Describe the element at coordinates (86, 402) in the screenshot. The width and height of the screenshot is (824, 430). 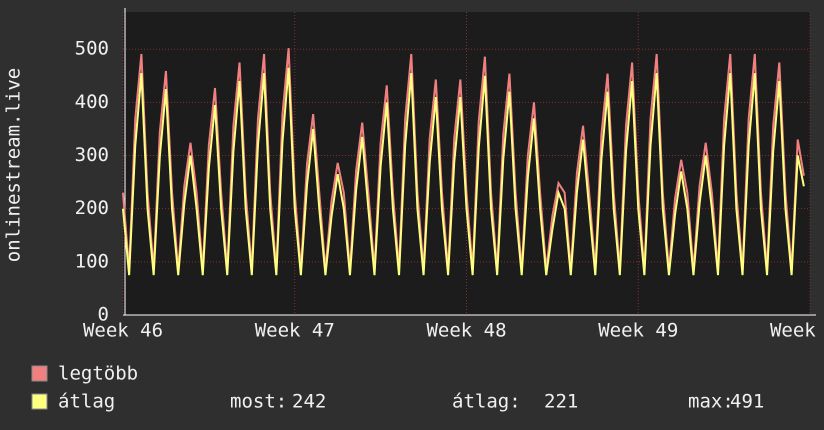
I see `legend-label: átlag` at that location.